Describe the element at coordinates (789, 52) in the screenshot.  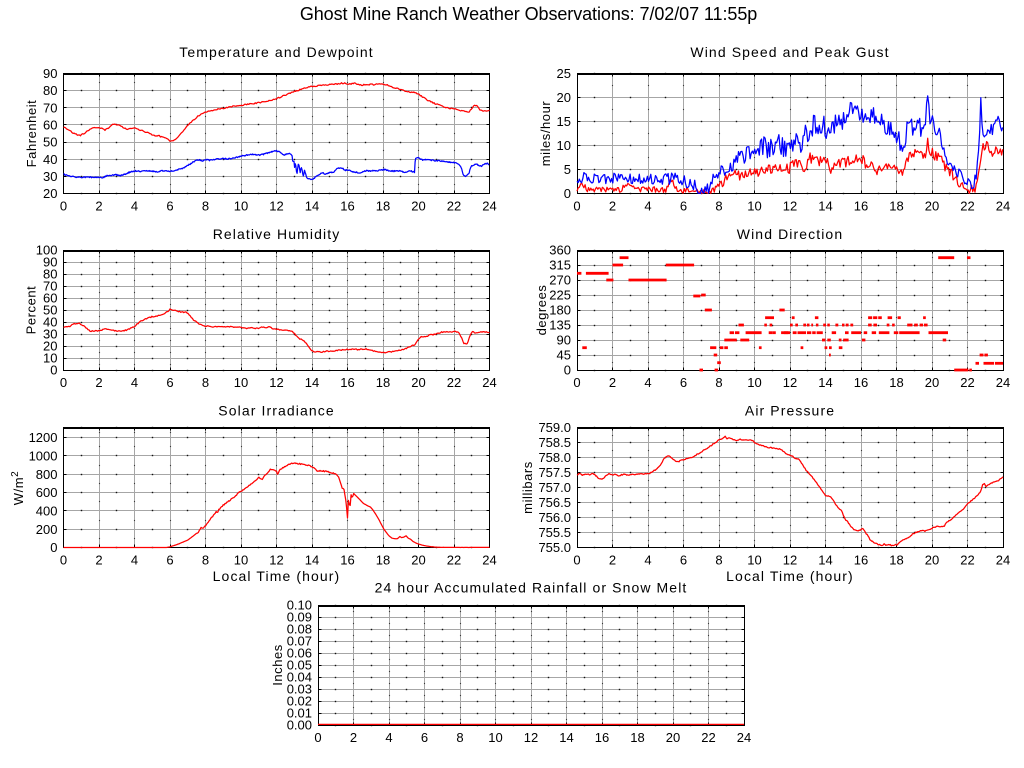
I see `svg-text: Wind Speed and Peak Gust` at that location.